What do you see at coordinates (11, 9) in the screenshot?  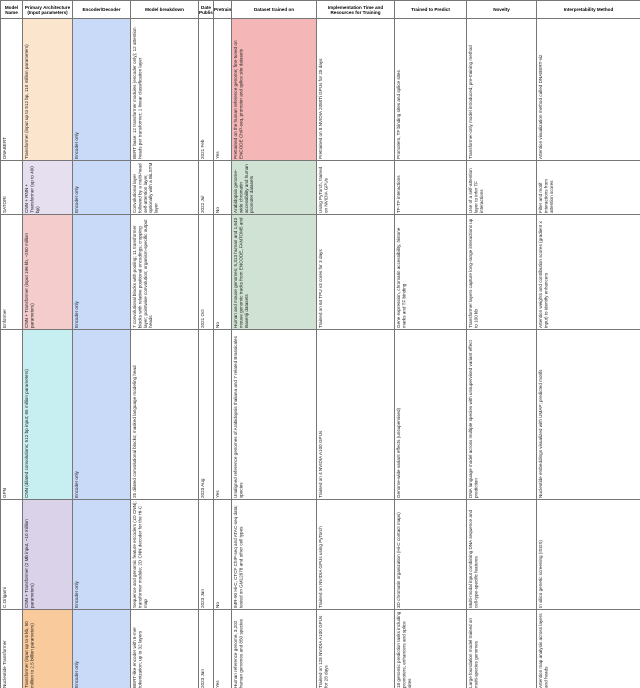 I see `column-header: Model Name` at bounding box center [11, 9].